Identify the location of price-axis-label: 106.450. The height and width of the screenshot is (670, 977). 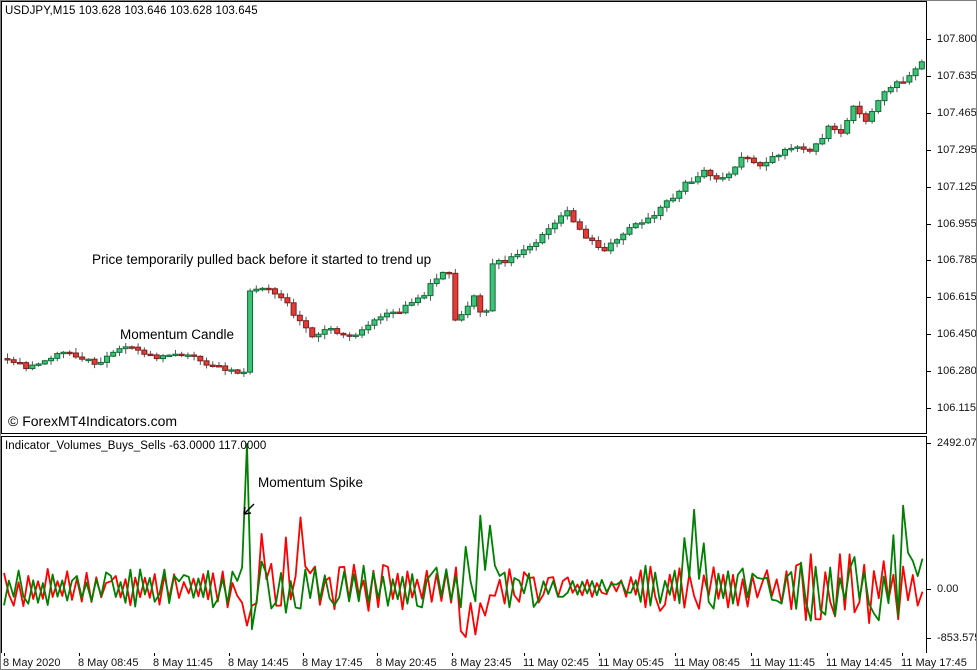
(957, 334).